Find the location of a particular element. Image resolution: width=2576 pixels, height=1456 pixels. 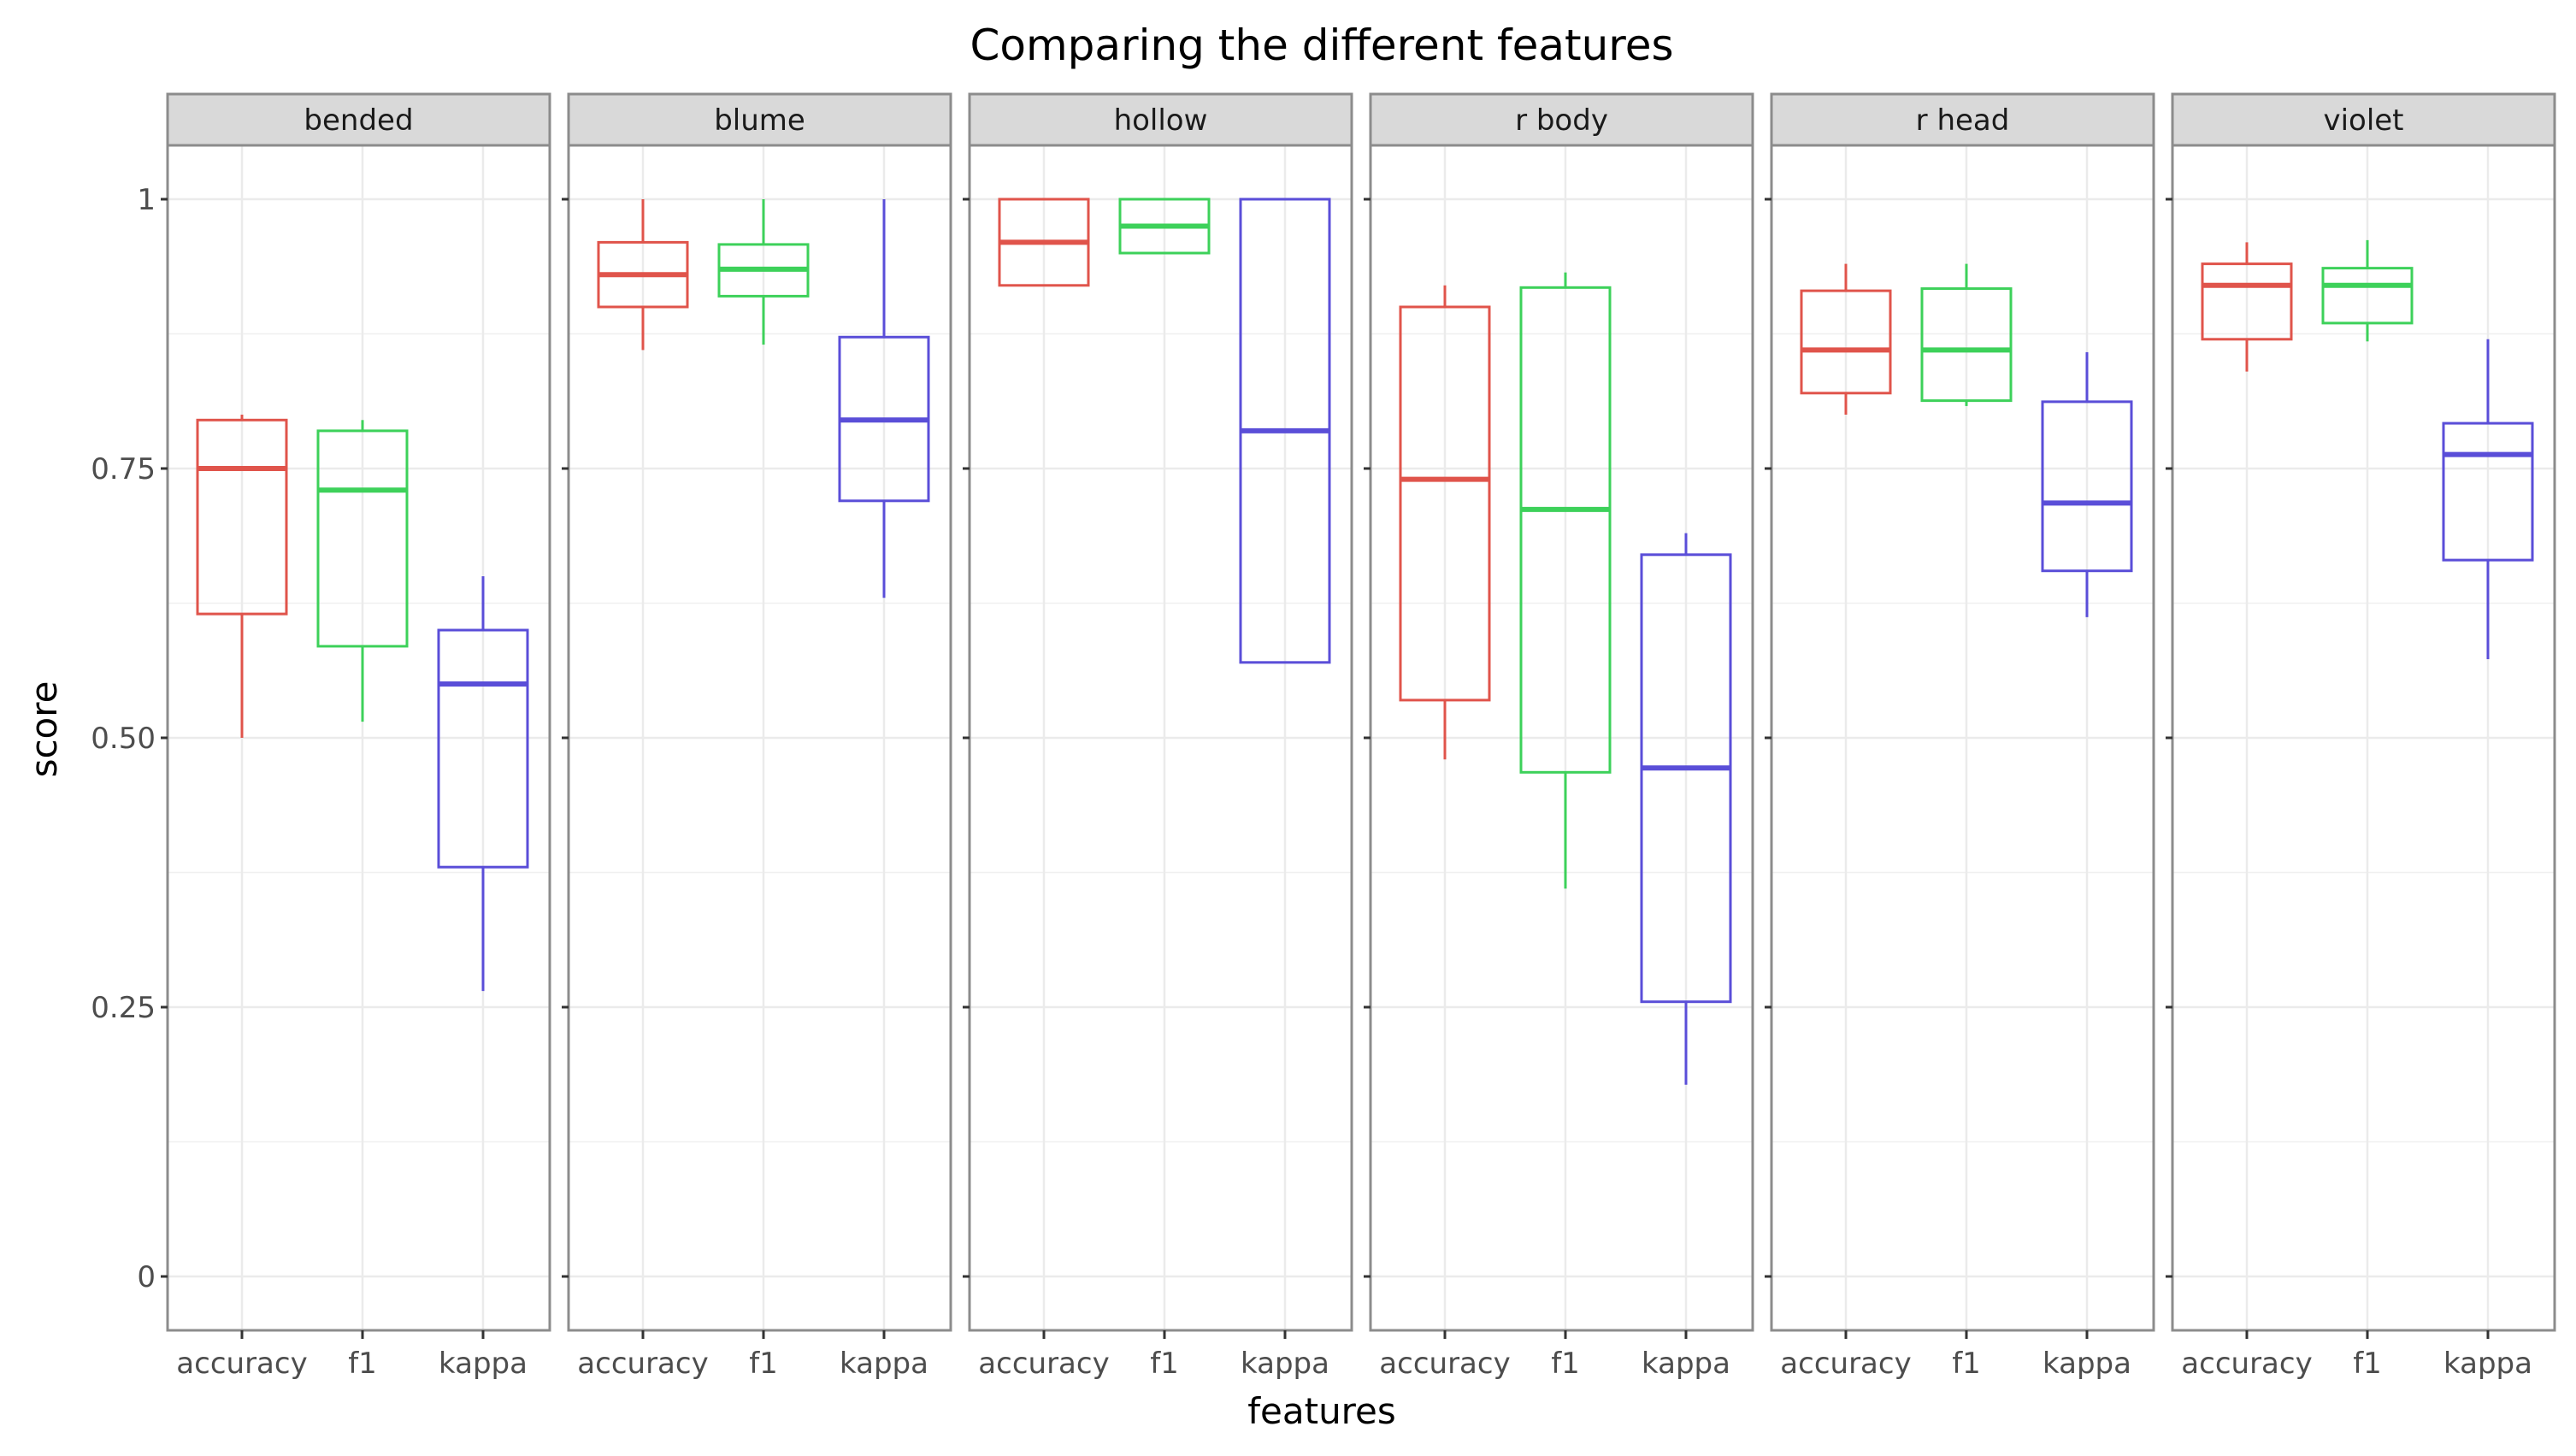

strip-r-head is located at coordinates (1963, 120).